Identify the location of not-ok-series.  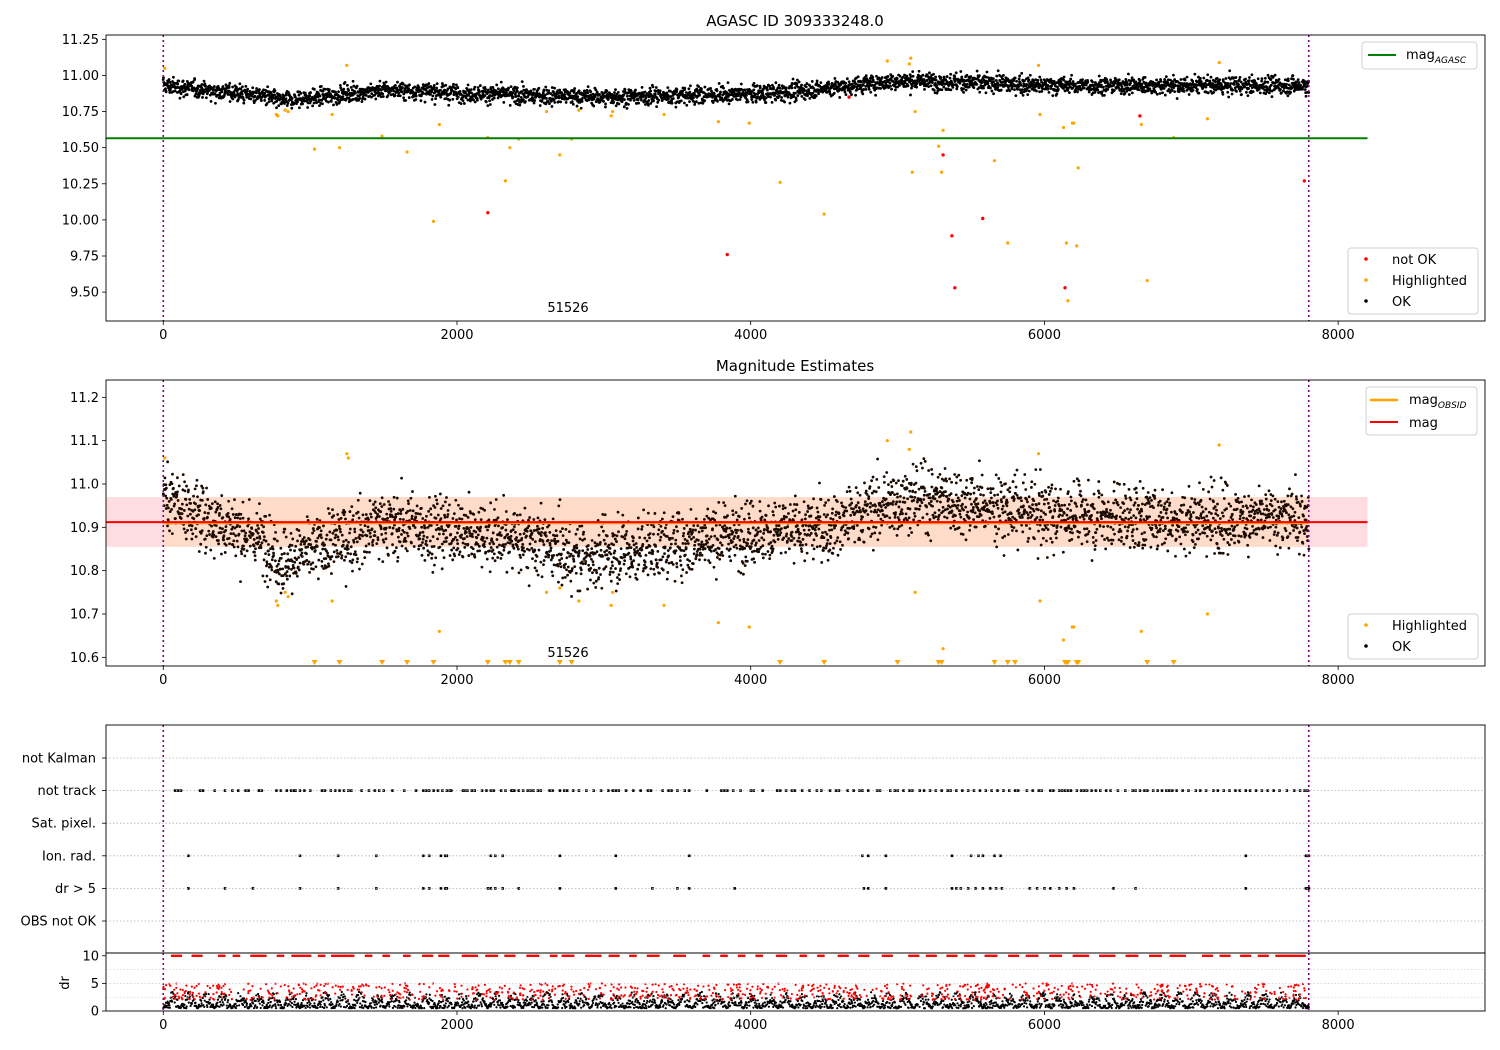
(896, 192).